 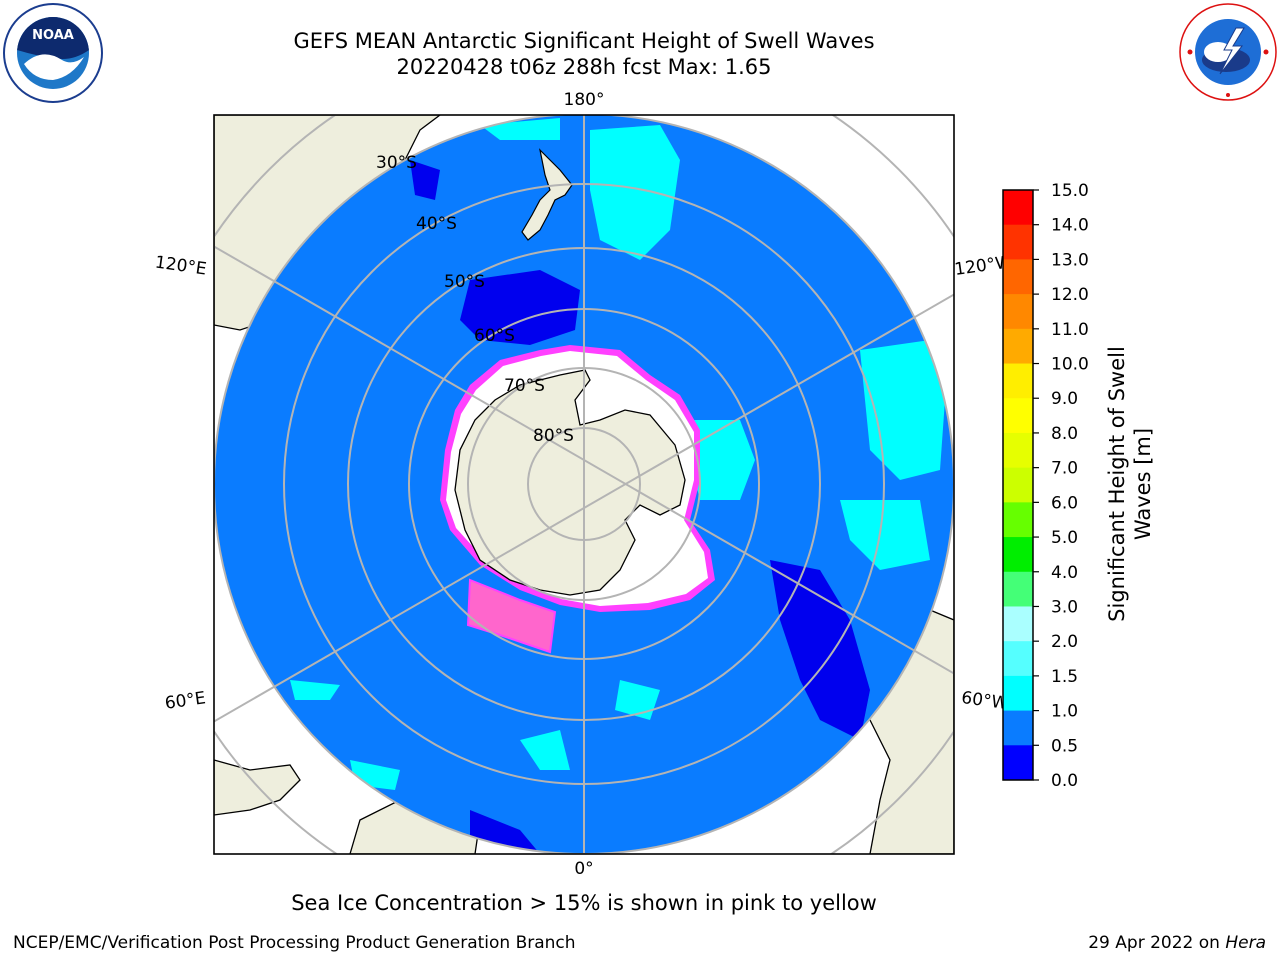 I want to click on colorbar-tick-label: 6.0, so click(x=1064, y=503).